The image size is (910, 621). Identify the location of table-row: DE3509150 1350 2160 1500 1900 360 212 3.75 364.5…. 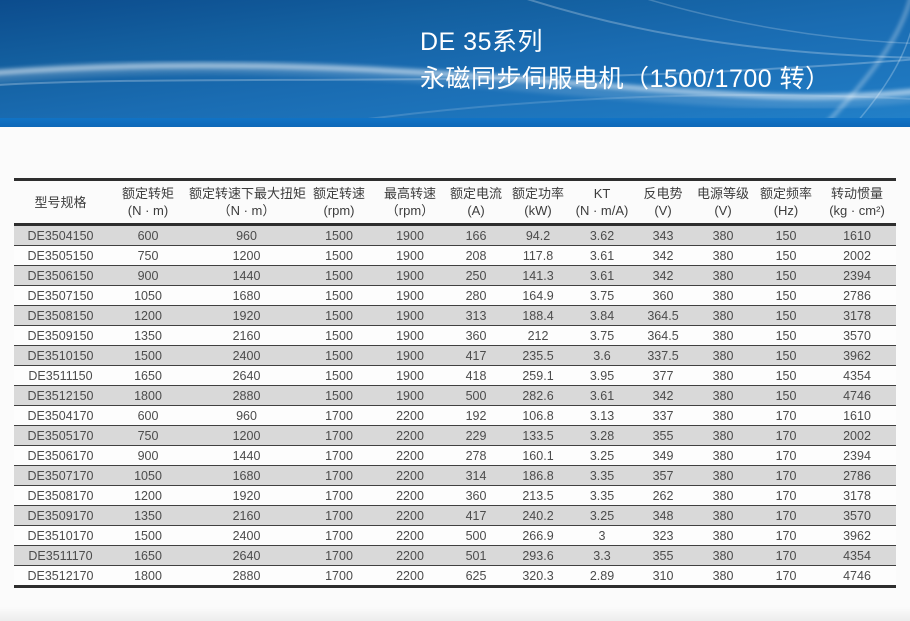
(455, 335).